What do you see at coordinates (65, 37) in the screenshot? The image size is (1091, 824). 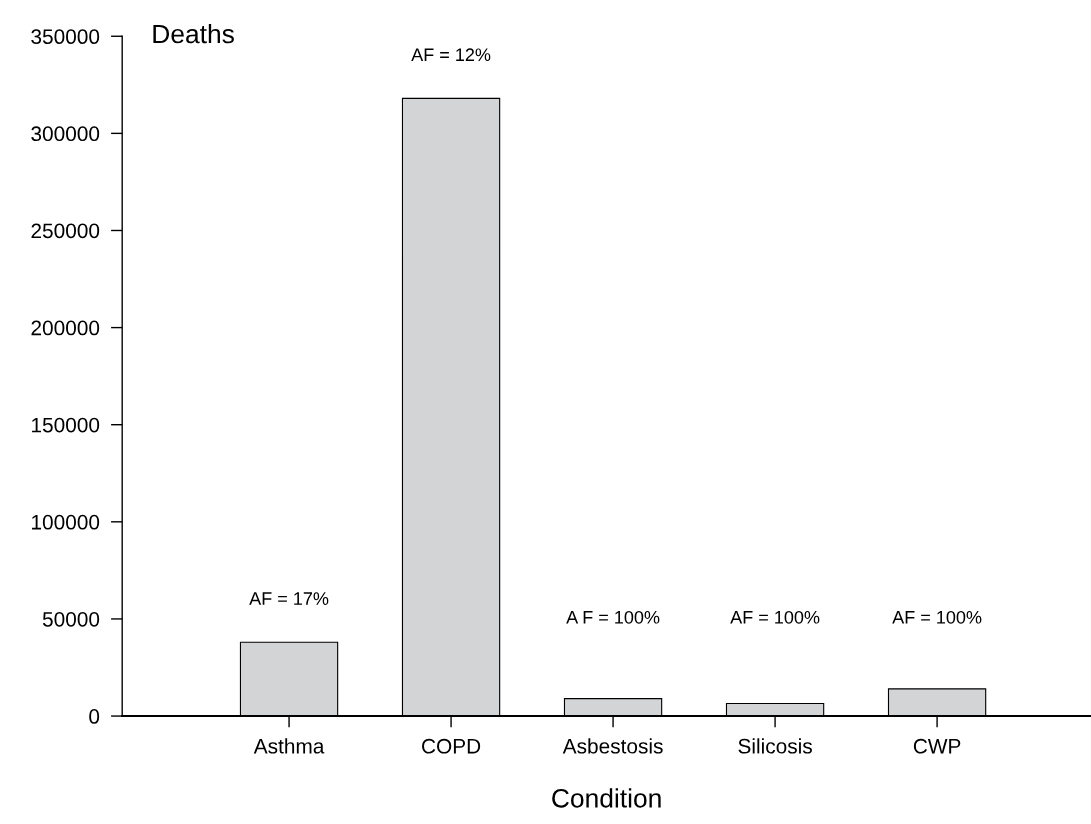 I see `y-tick-label: 350000` at bounding box center [65, 37].